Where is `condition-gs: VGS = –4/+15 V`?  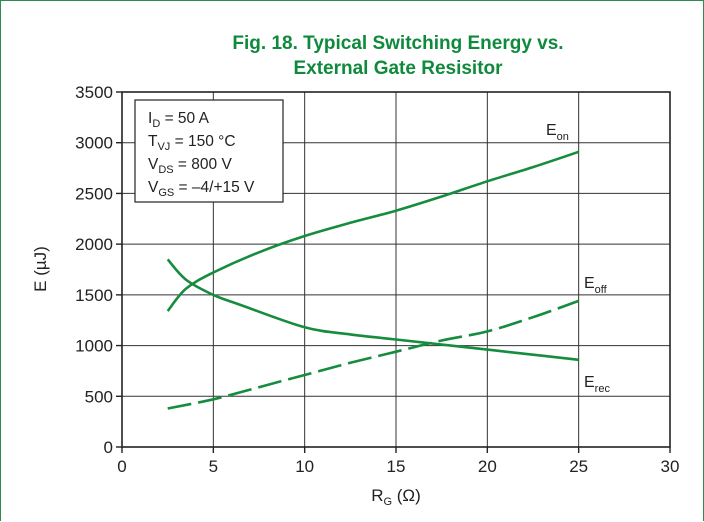
condition-gs: VGS = –4/+15 V is located at coordinates (201, 189).